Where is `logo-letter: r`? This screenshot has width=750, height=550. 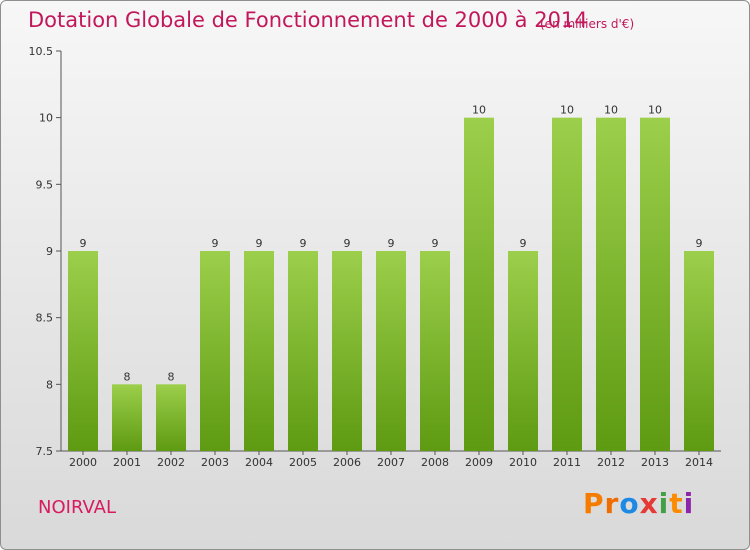 logo-letter: r is located at coordinates (612, 503).